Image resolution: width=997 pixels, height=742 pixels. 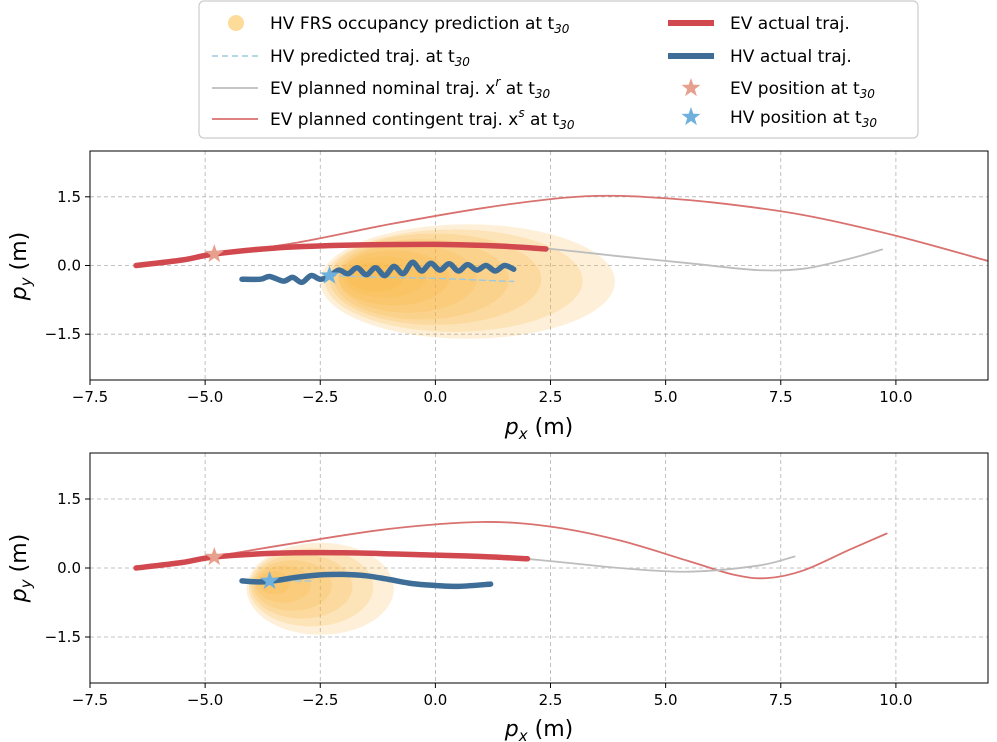 What do you see at coordinates (90, 397) in the screenshot?
I see `top-xtick-label: −7.5` at bounding box center [90, 397].